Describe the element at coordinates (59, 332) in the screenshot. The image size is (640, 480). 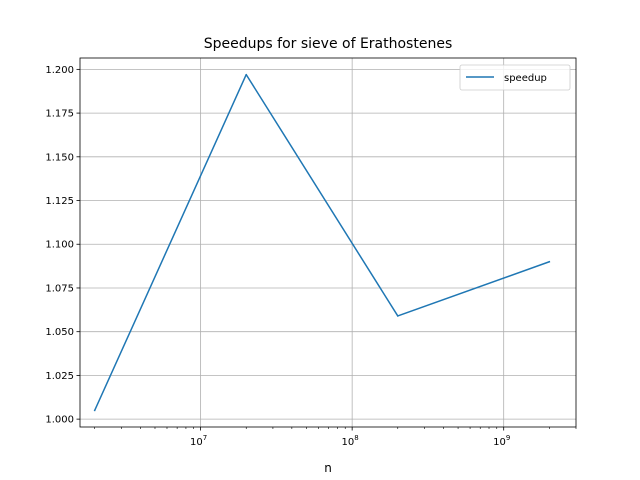
I see `y-tick-label: 1.050` at that location.